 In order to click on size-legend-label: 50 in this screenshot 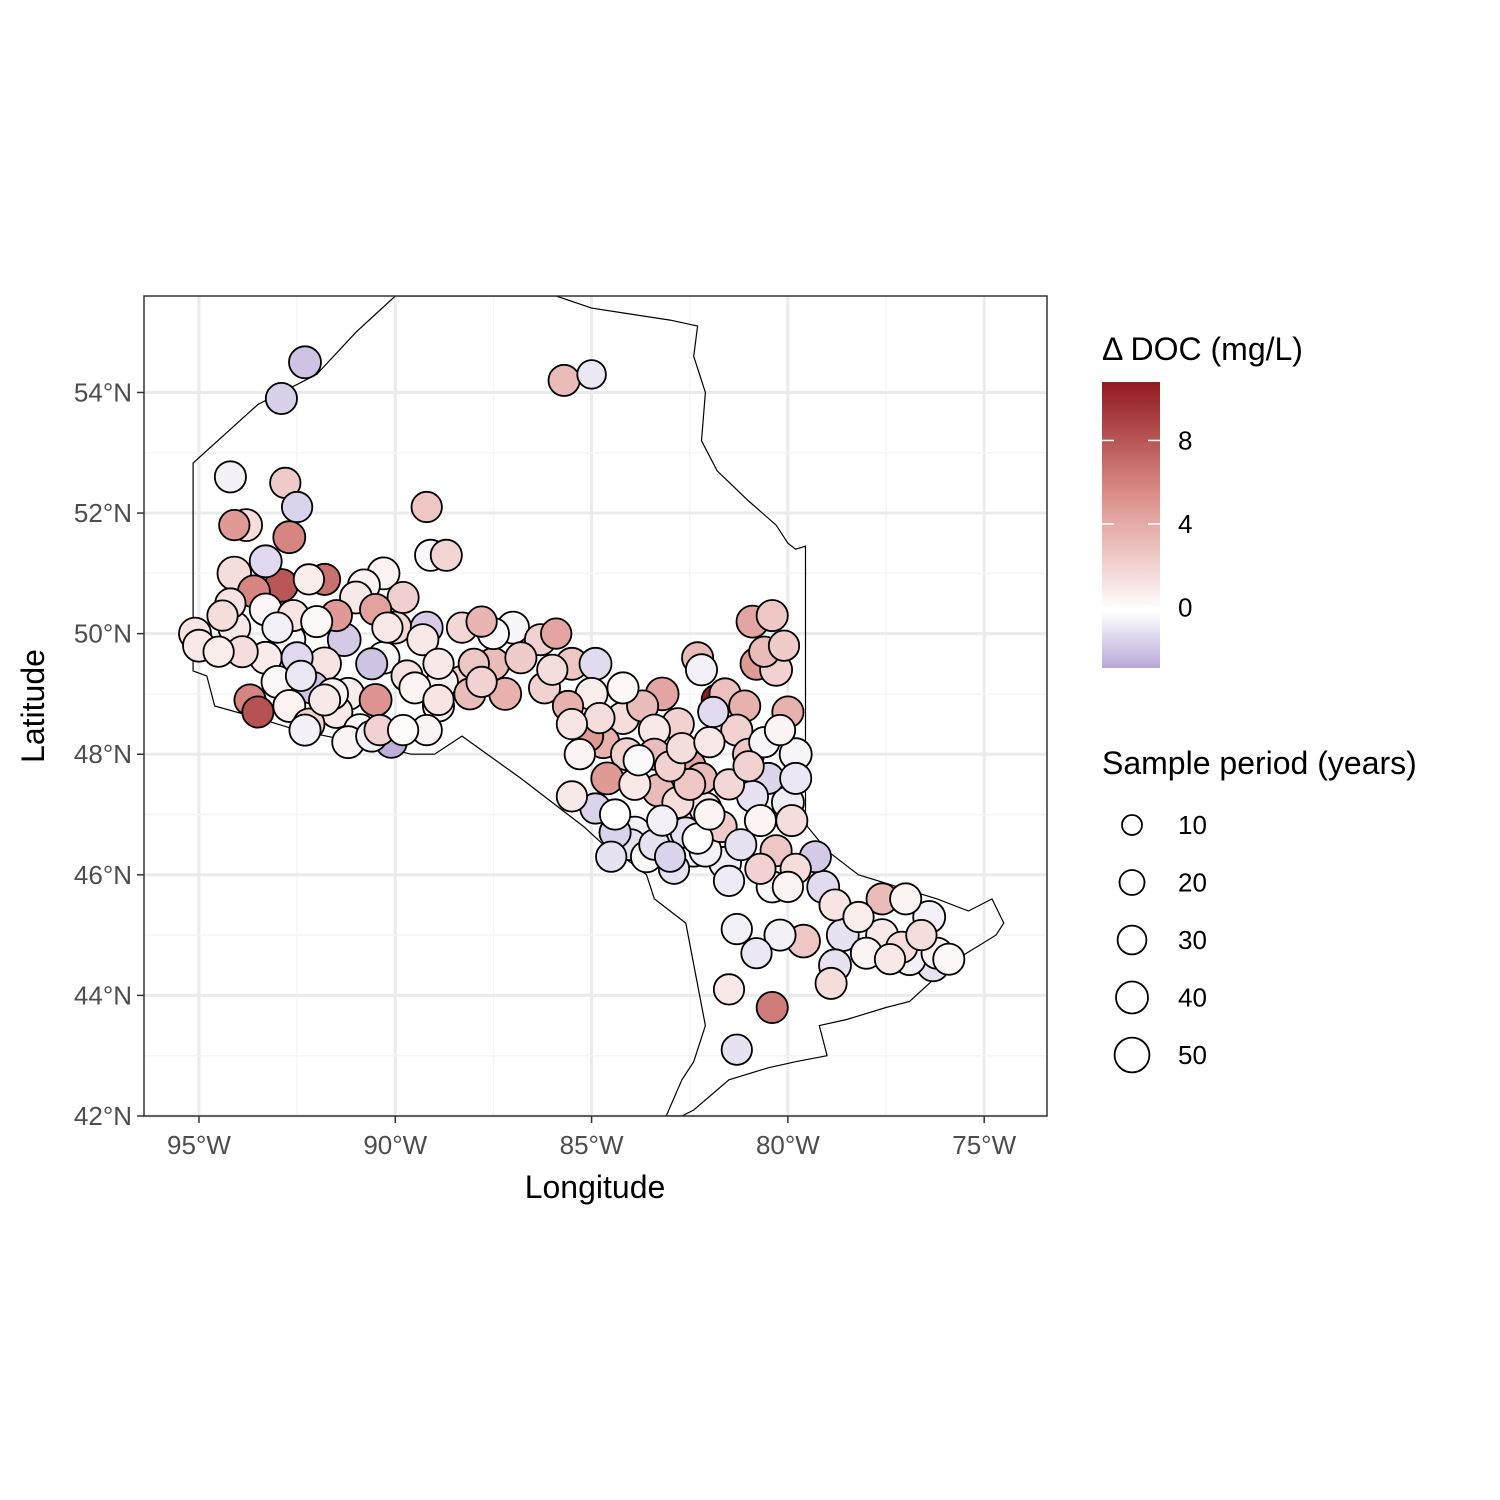, I will do `click(1192, 1055)`.